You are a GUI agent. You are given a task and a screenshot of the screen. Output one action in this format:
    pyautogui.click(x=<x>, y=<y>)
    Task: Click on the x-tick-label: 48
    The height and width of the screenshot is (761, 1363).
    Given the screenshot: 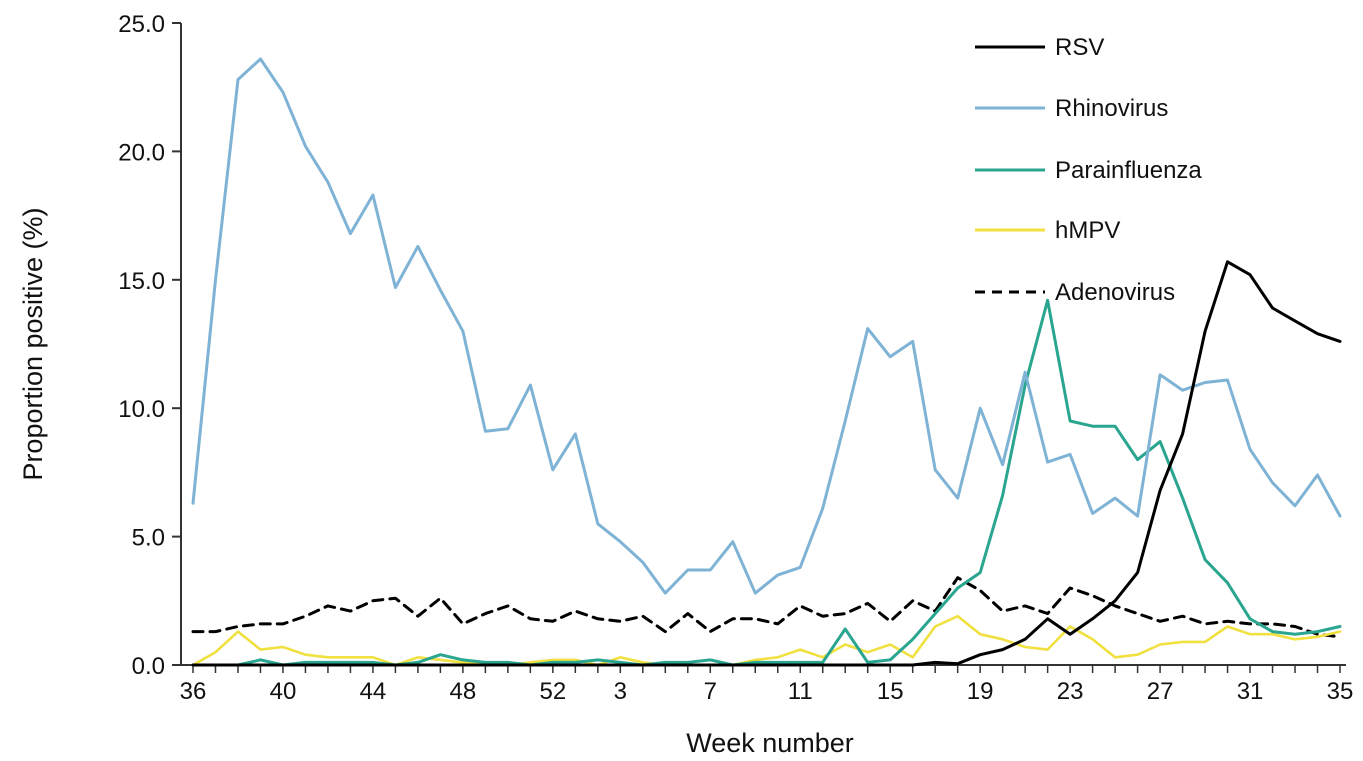 What is the action you would take?
    pyautogui.click(x=463, y=691)
    